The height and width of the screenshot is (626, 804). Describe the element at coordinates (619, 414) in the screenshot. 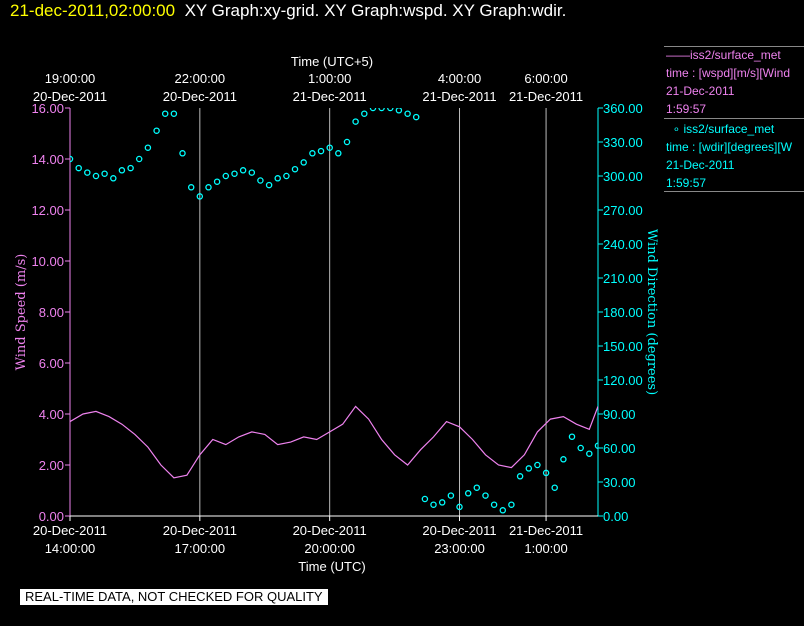

I see `right-tick-label: 90.00` at that location.